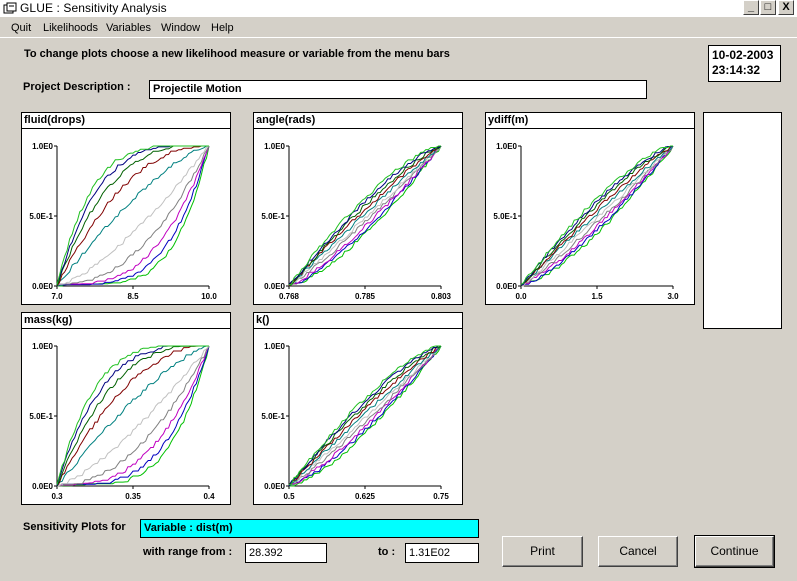  I want to click on plot-panel-mass: mass(kg) 1.0E0 5.0E-1 0.0E0 0.3 0.35 0.4, so click(126, 408).